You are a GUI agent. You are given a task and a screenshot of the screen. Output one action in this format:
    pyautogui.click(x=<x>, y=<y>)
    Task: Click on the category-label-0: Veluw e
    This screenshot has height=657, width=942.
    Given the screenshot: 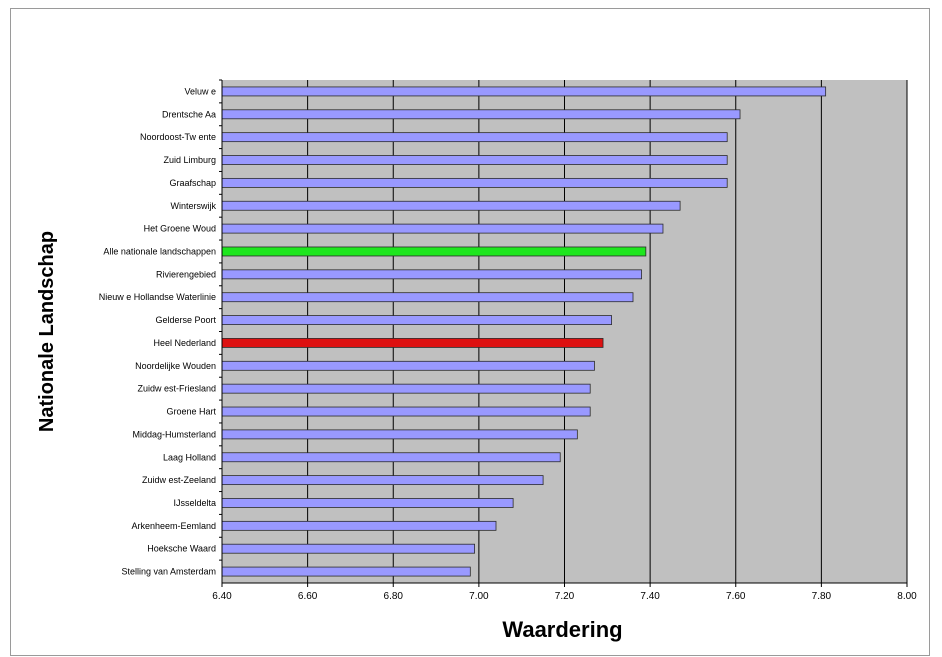 What is the action you would take?
    pyautogui.click(x=200, y=91)
    